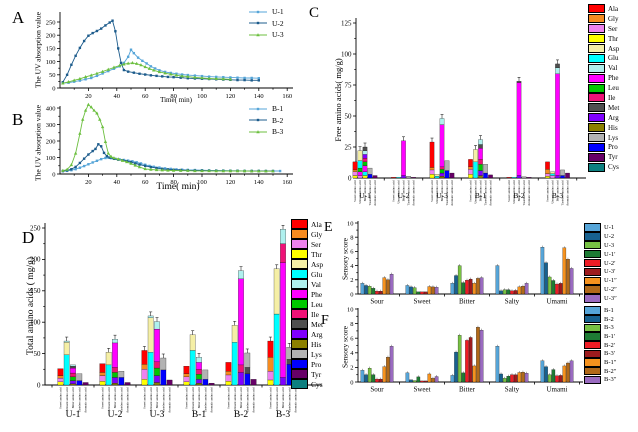  Describe the element at coordinates (231, 96) in the screenshot. I see `svg-text: 120` at that location.